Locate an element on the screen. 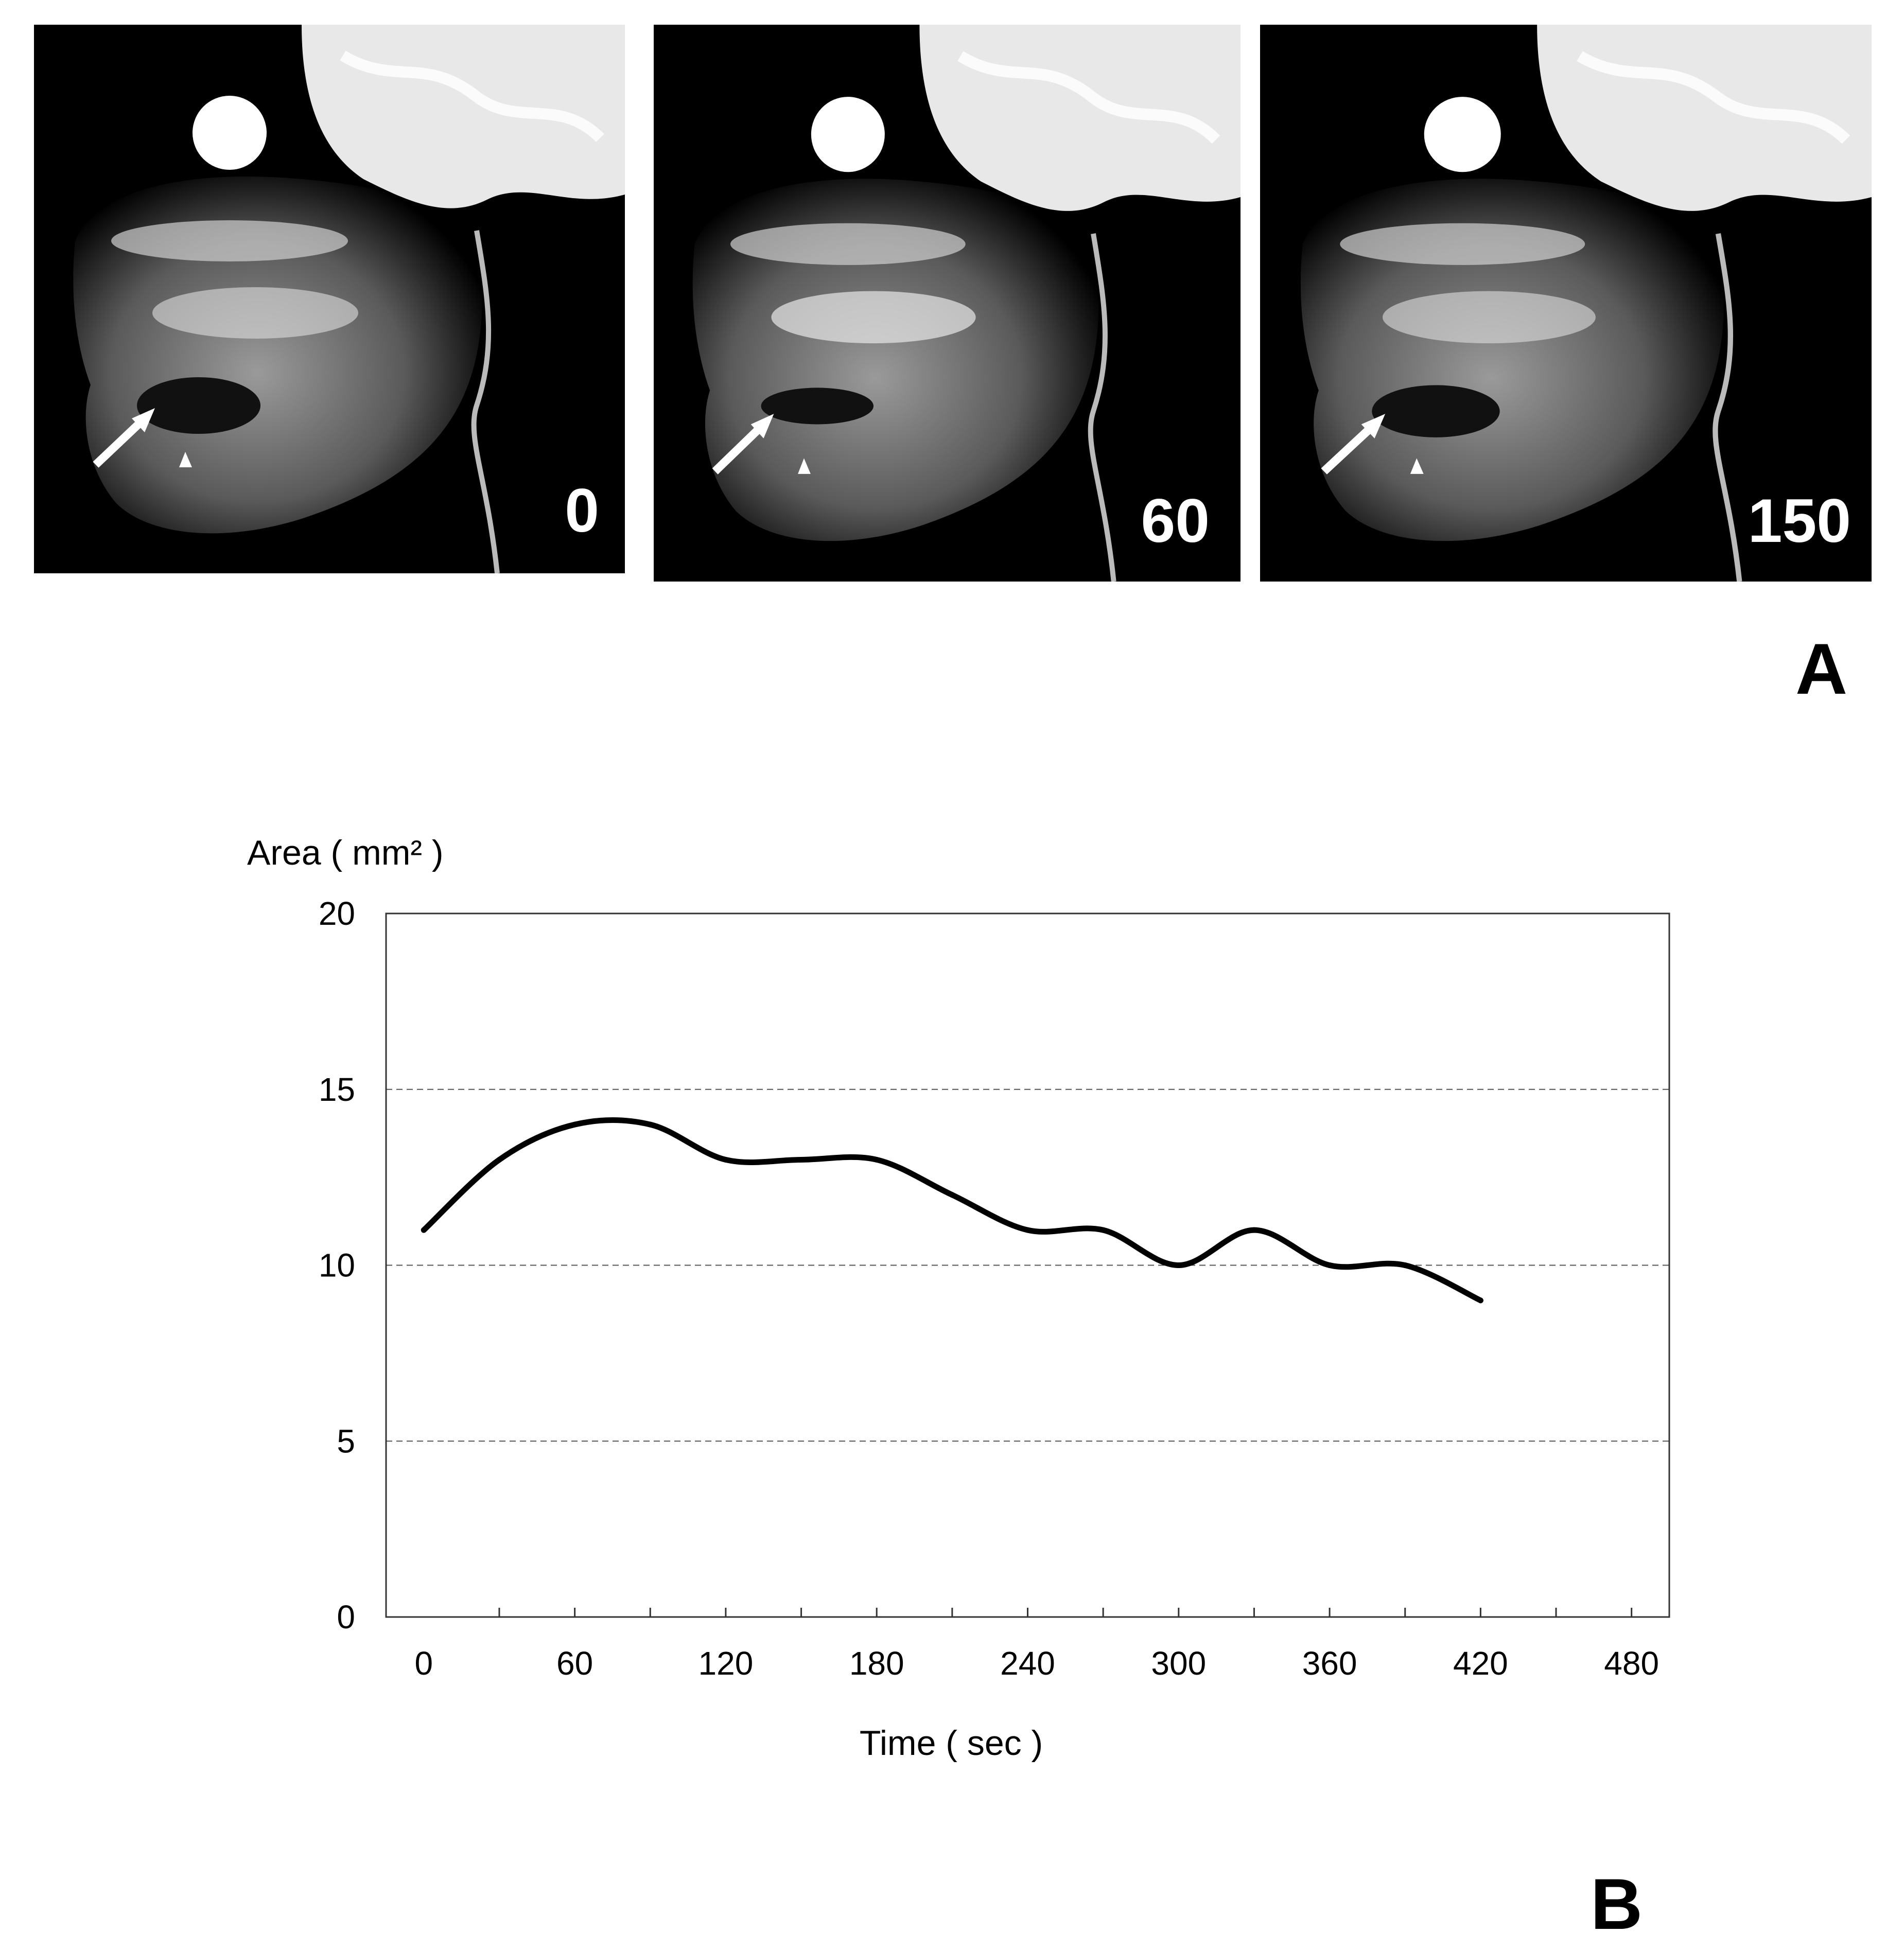  series-layer is located at coordinates (952, 1210).